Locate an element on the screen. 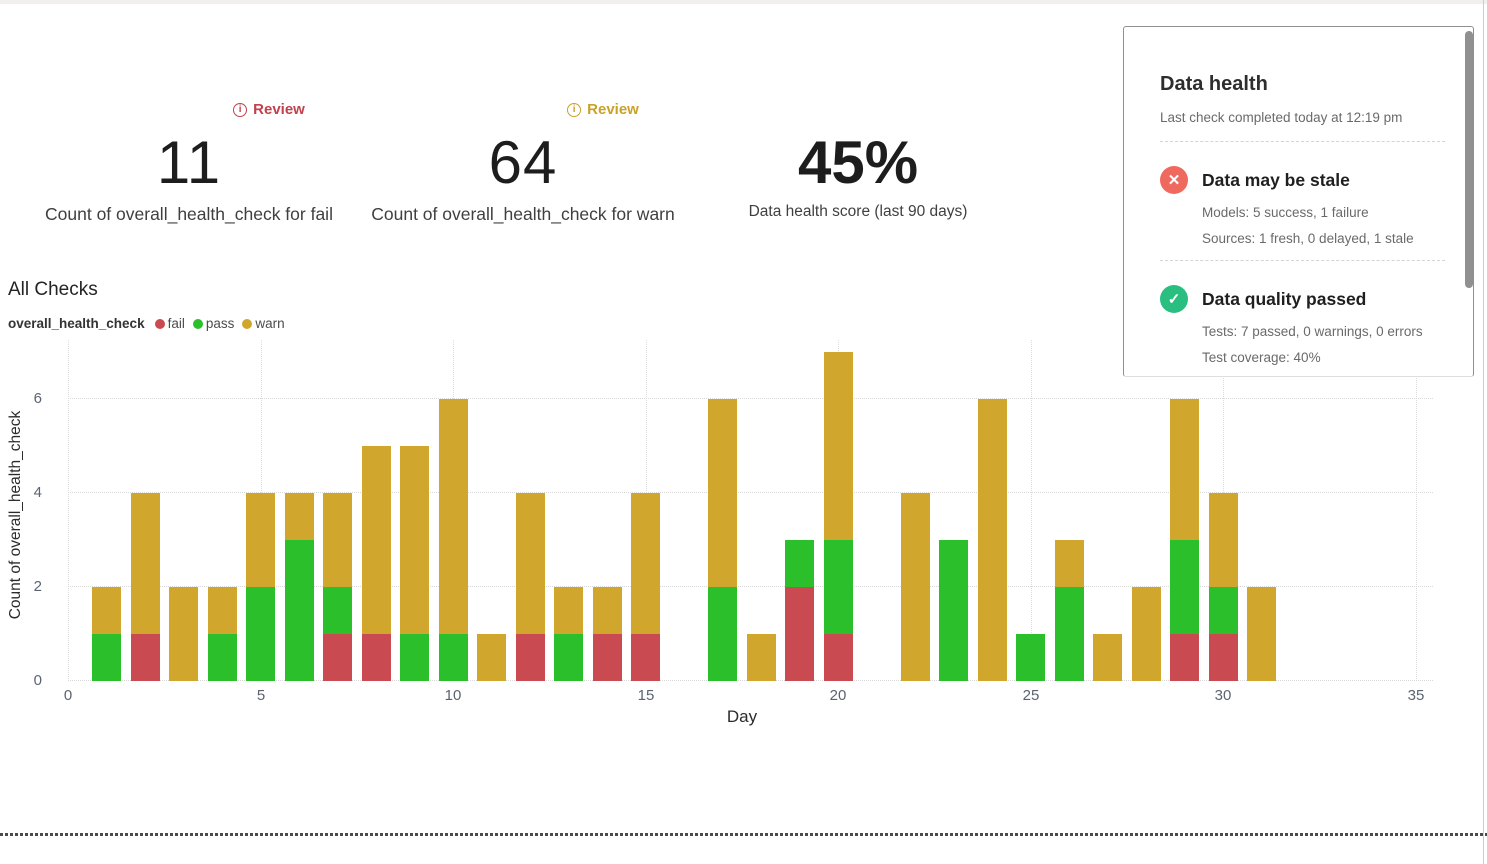  x-tick-label: 25 is located at coordinates (1031, 695).